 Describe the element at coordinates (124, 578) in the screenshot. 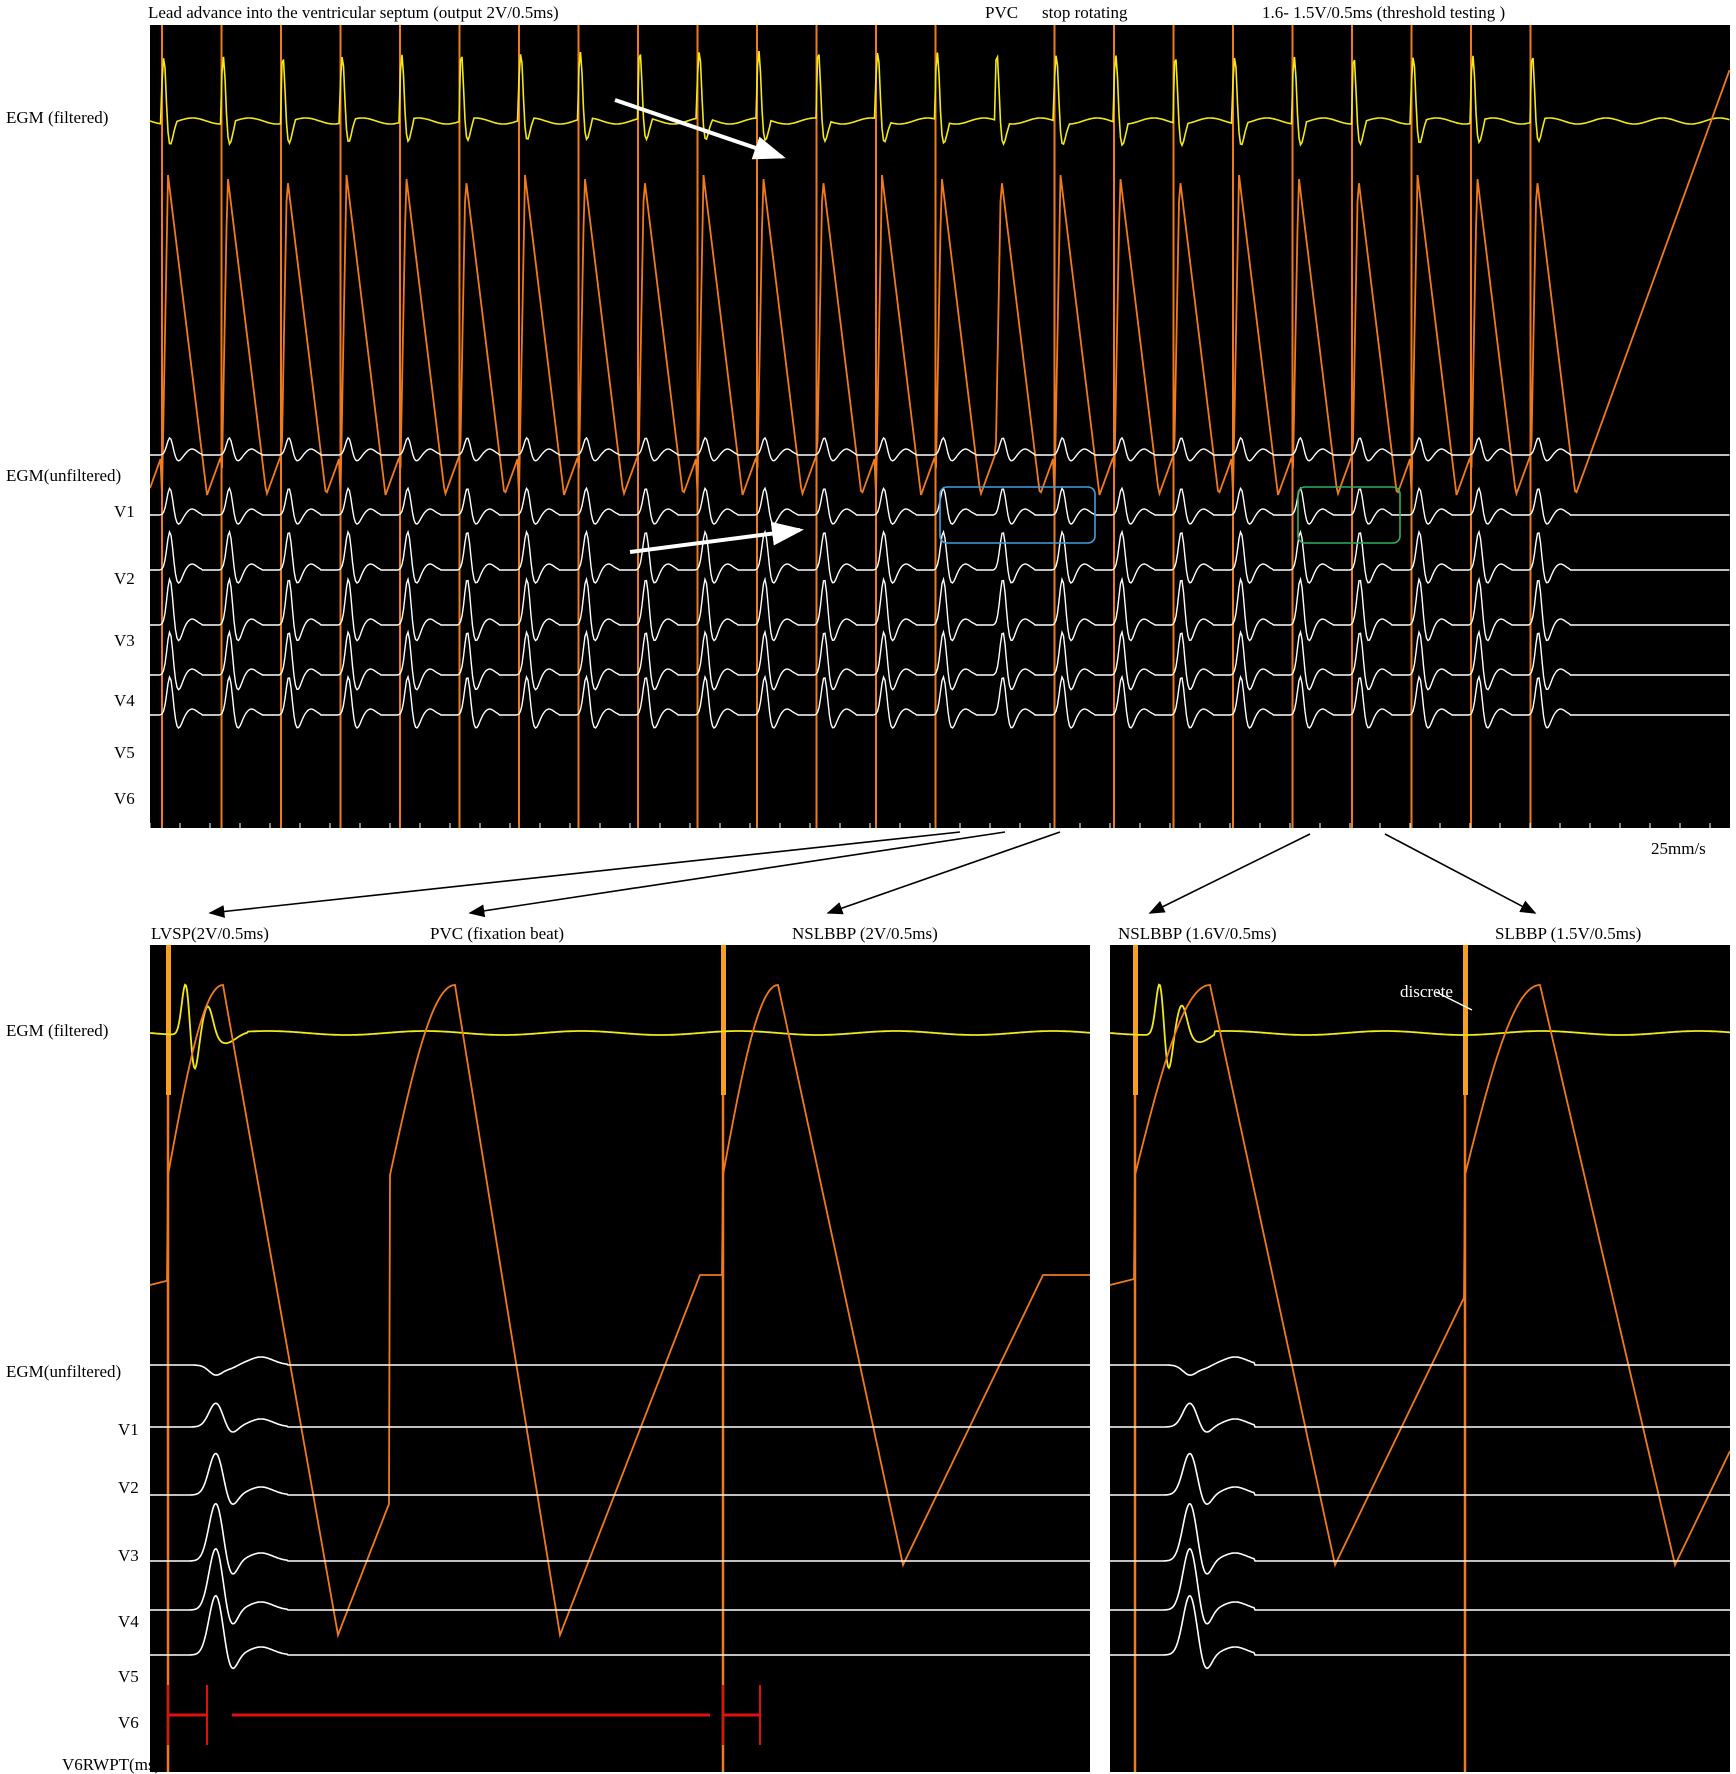

I see `top-label-v2: V2` at that location.